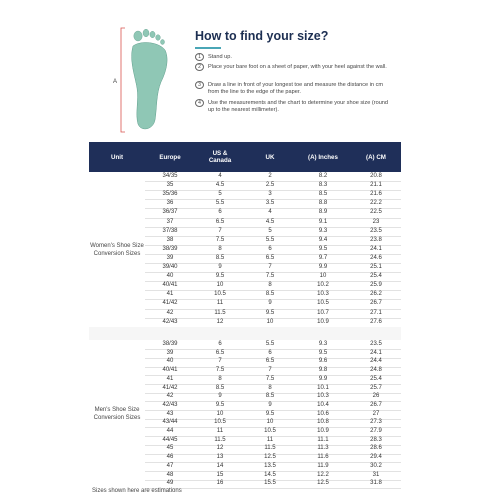 The height and width of the screenshot is (500, 500). Describe the element at coordinates (270, 361) in the screenshot. I see `cell-uk: 6.5` at that location.